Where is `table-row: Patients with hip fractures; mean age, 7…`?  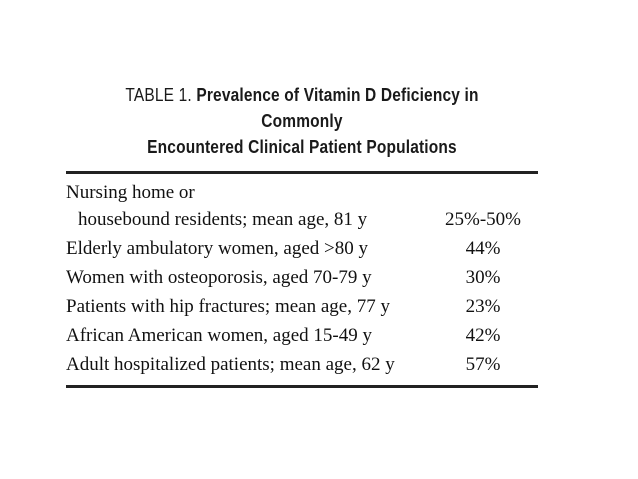
table-row: Patients with hip fractures; mean age, 7… is located at coordinates (302, 306).